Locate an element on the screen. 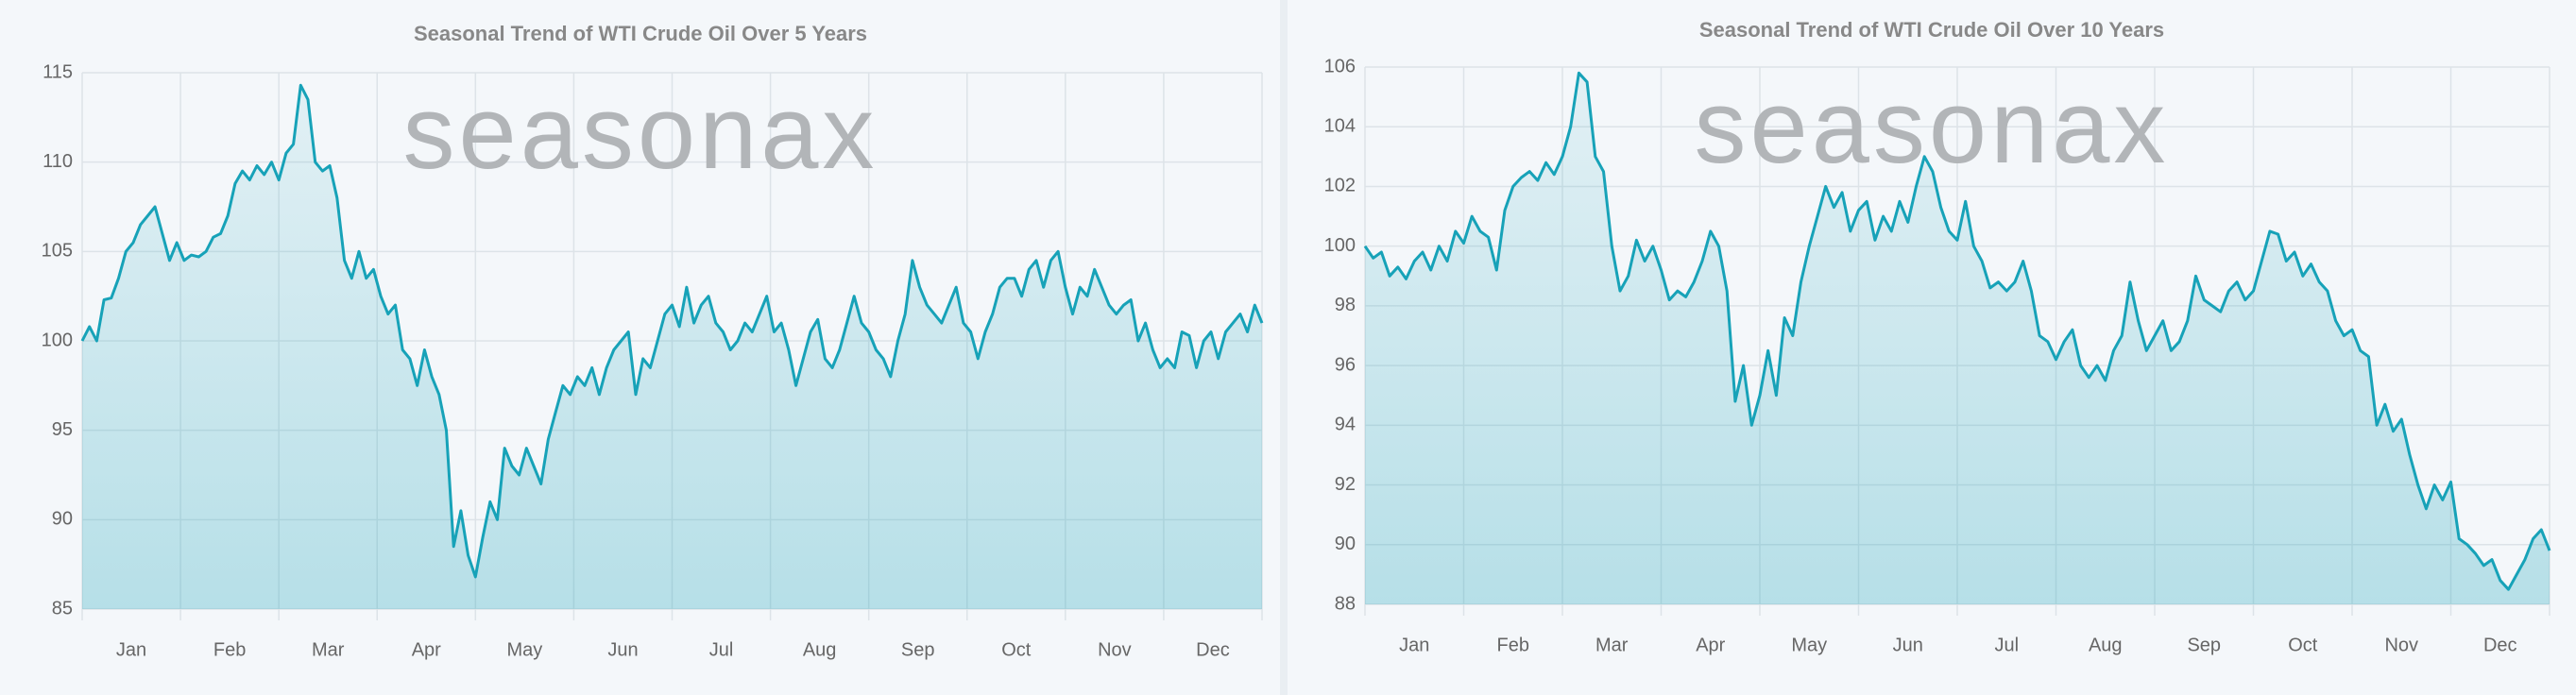 Image resolution: width=2576 pixels, height=695 pixels. y-tick-label: 98 is located at coordinates (1346, 305).